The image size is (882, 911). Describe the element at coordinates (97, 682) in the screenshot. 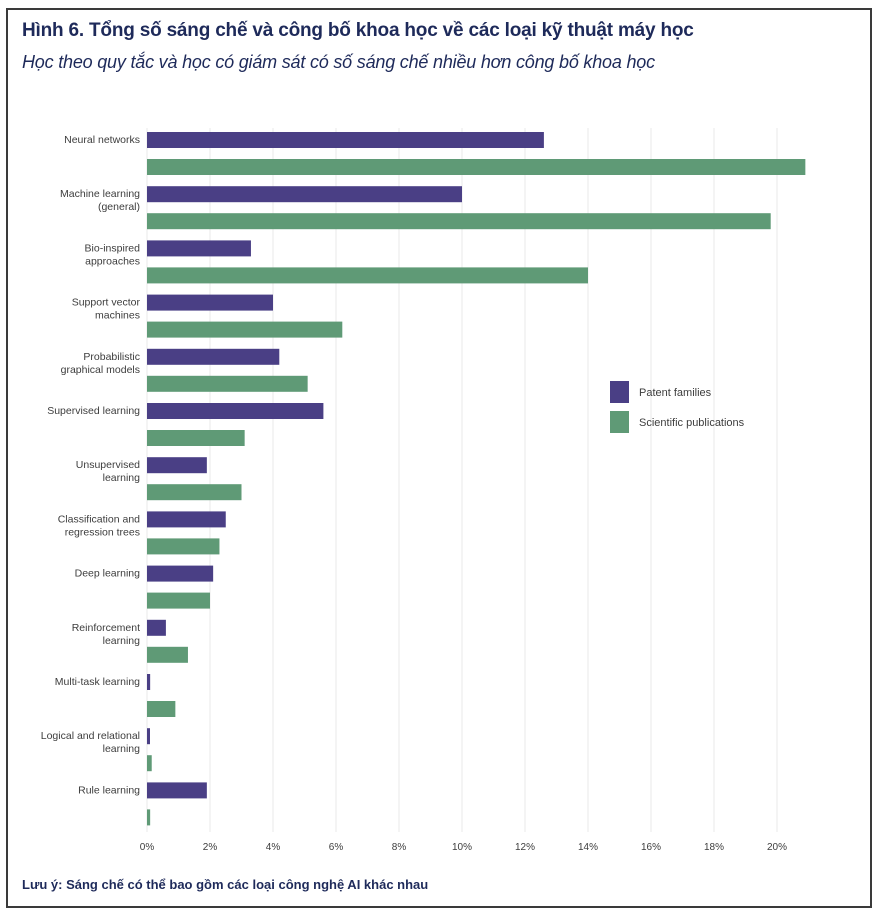

I see `category-label: Multi-task learning` at that location.